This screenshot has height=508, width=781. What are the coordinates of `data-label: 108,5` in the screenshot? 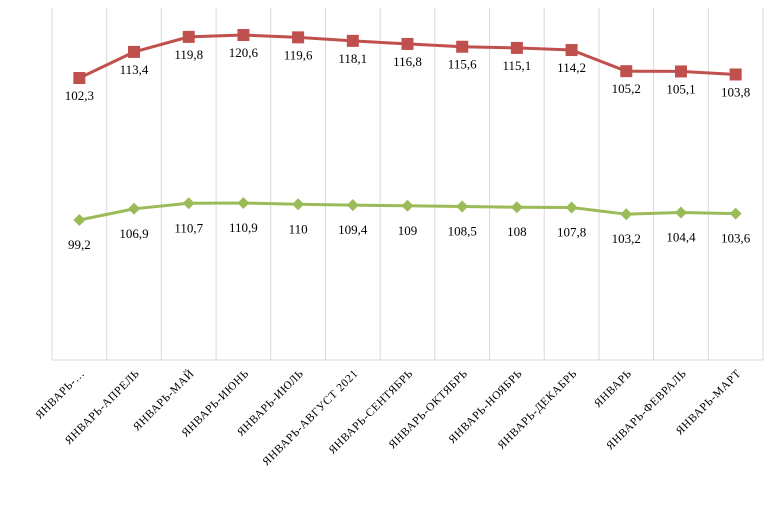 It's located at (462, 230).